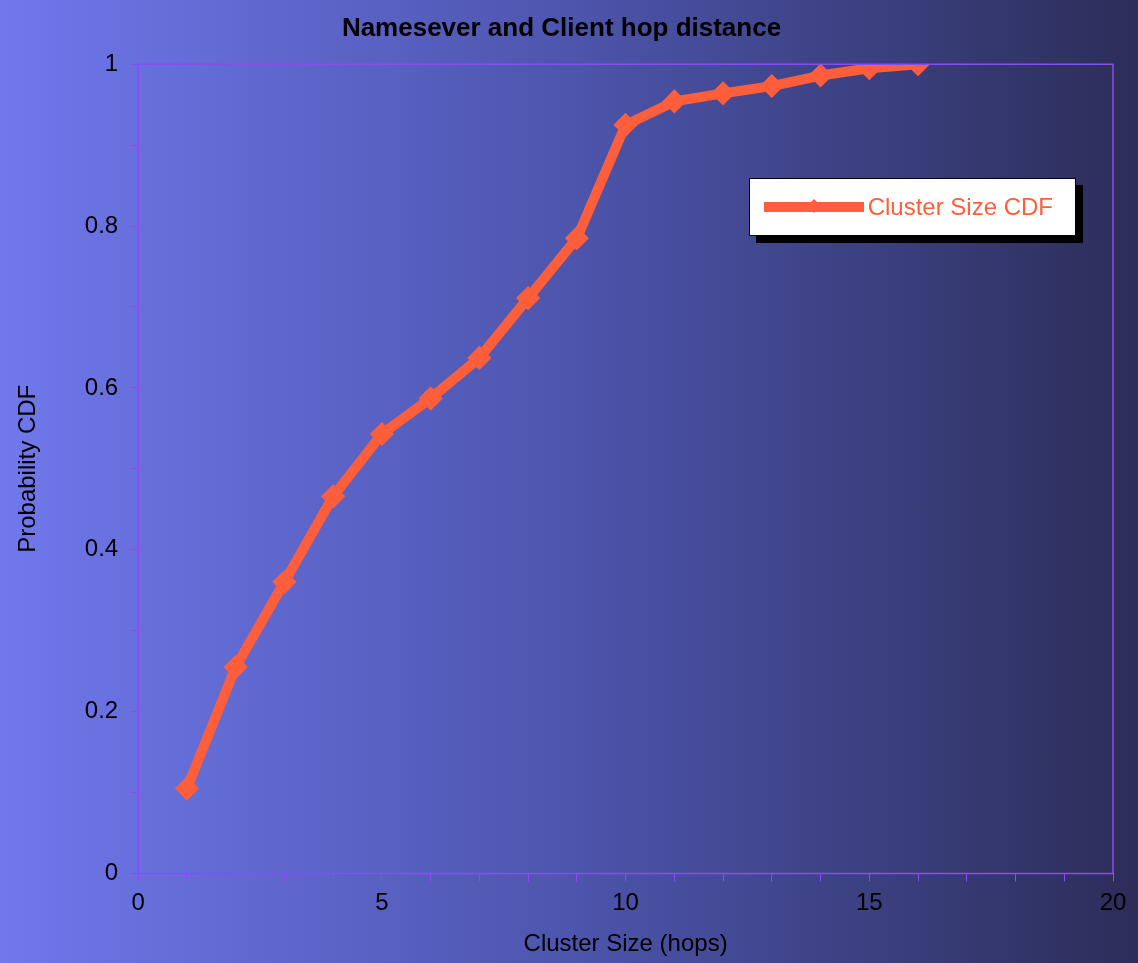  Describe the element at coordinates (101, 224) in the screenshot. I see `y-tick-label: 0.8` at that location.